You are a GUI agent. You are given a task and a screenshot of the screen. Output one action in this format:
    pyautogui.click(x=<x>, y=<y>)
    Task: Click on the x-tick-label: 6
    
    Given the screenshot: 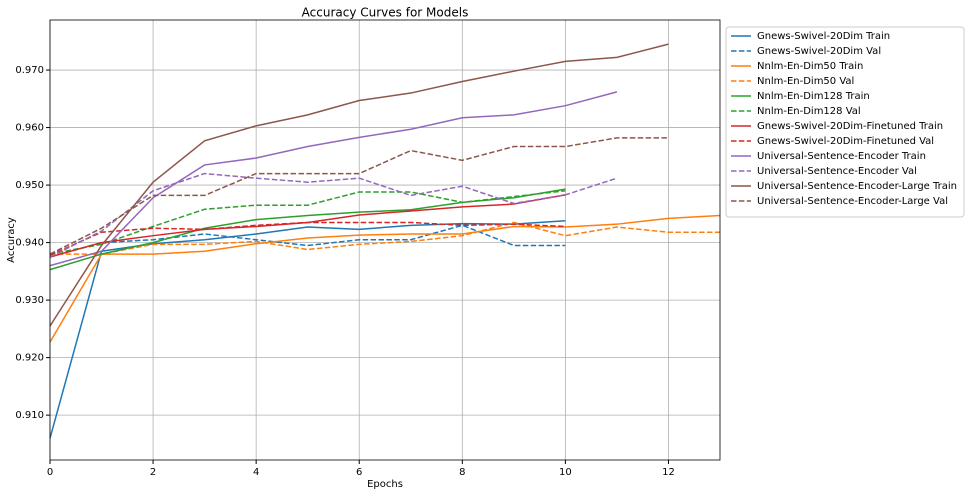 What is the action you would take?
    pyautogui.click(x=359, y=472)
    